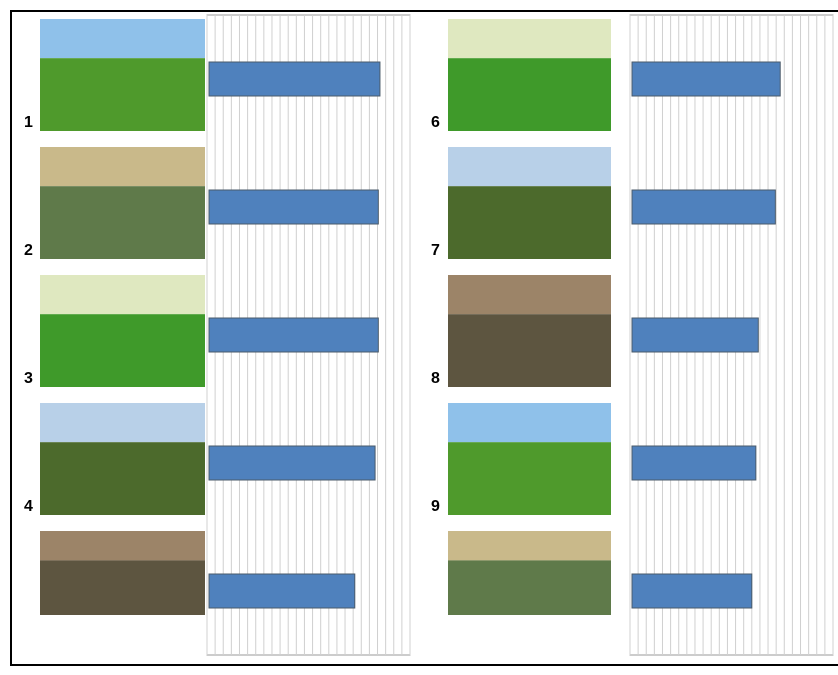  Describe the element at coordinates (28, 122) in the screenshot. I see `photo-number: 1` at that location.